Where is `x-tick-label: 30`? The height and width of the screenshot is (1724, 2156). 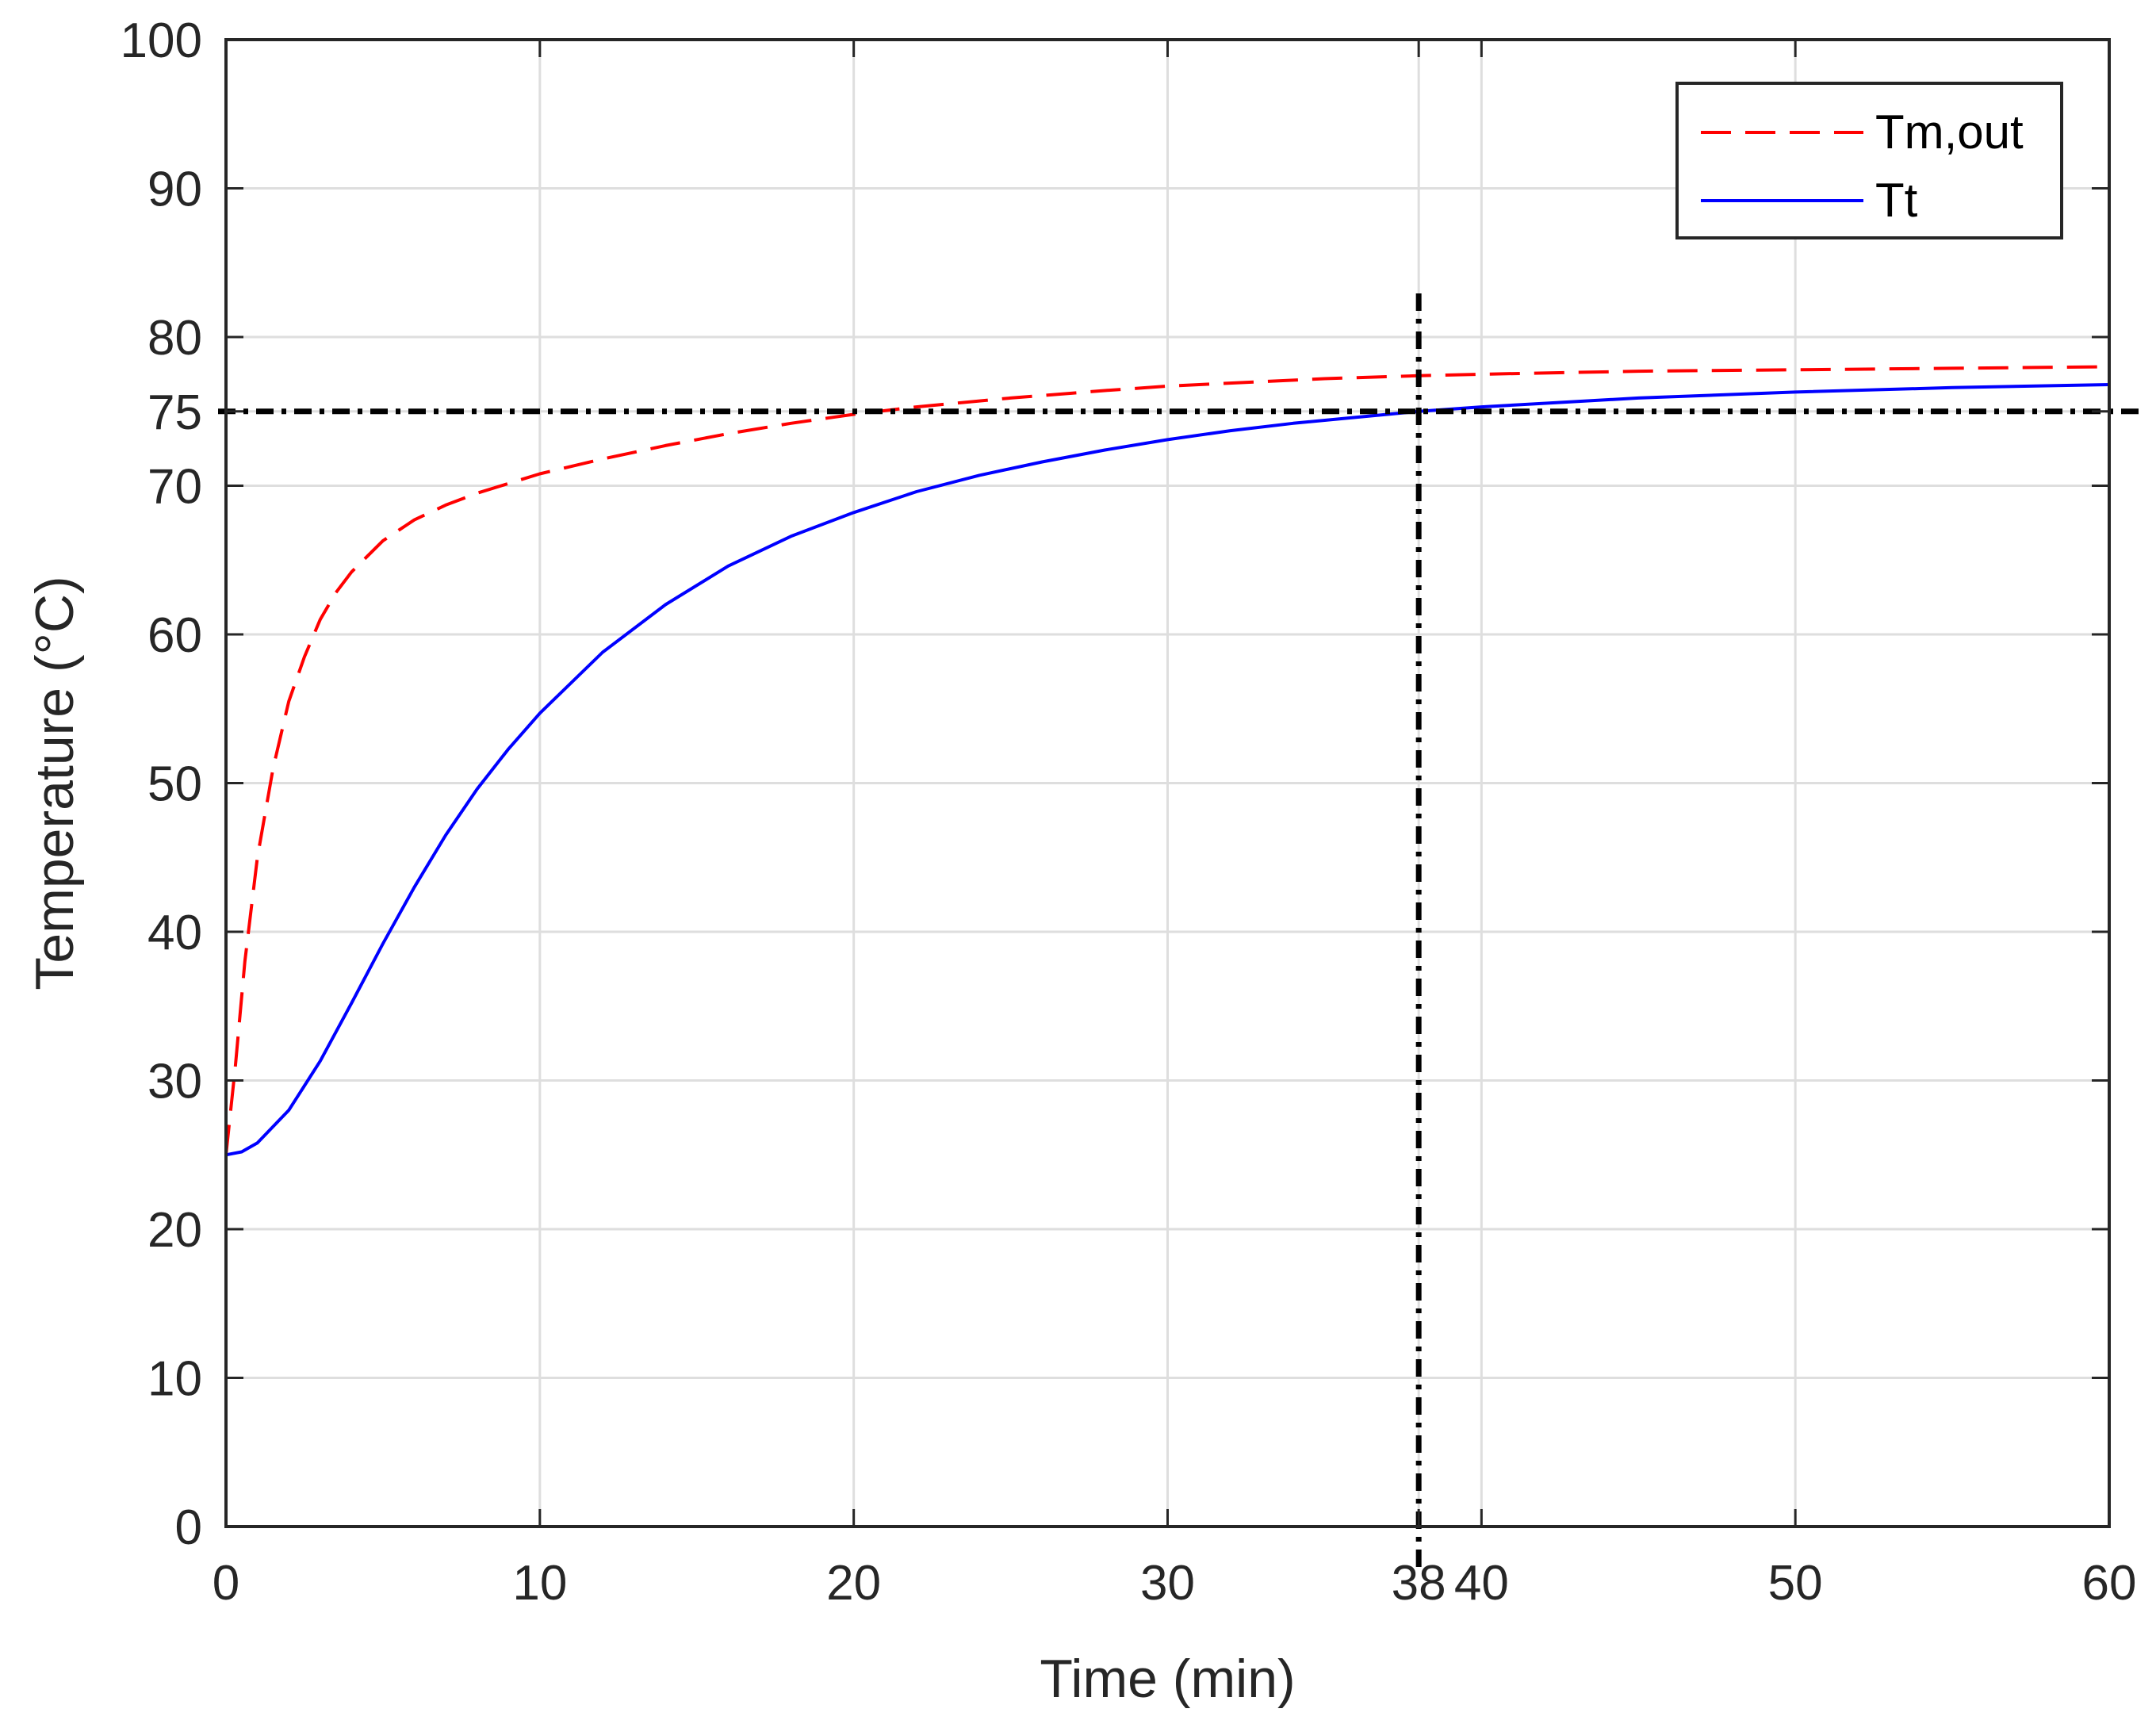 x-tick-label: 30 is located at coordinates (1167, 1584).